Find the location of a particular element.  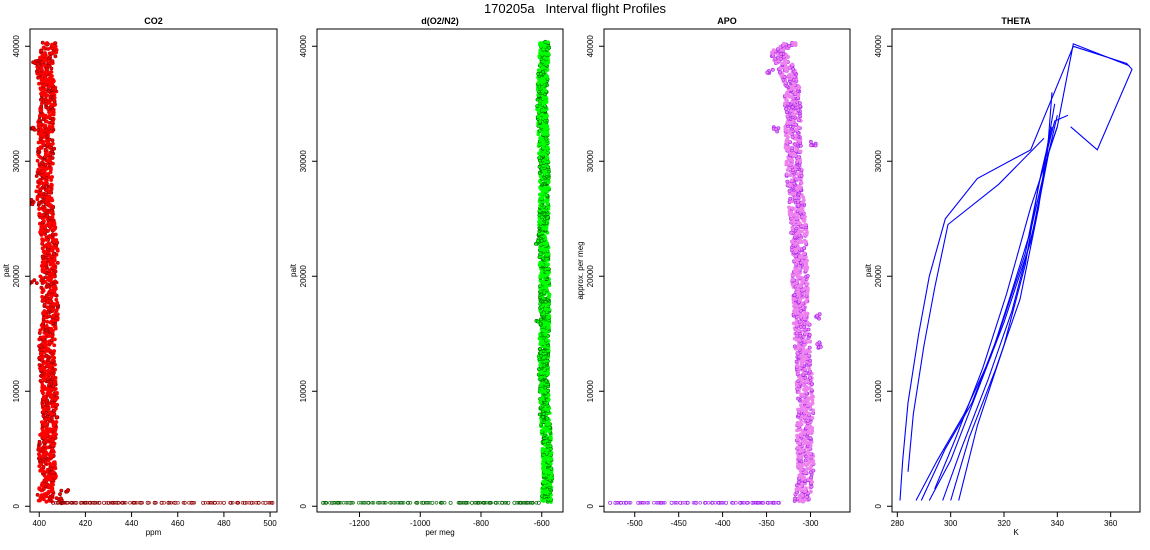

x-tick-label: 280 is located at coordinates (898, 523).